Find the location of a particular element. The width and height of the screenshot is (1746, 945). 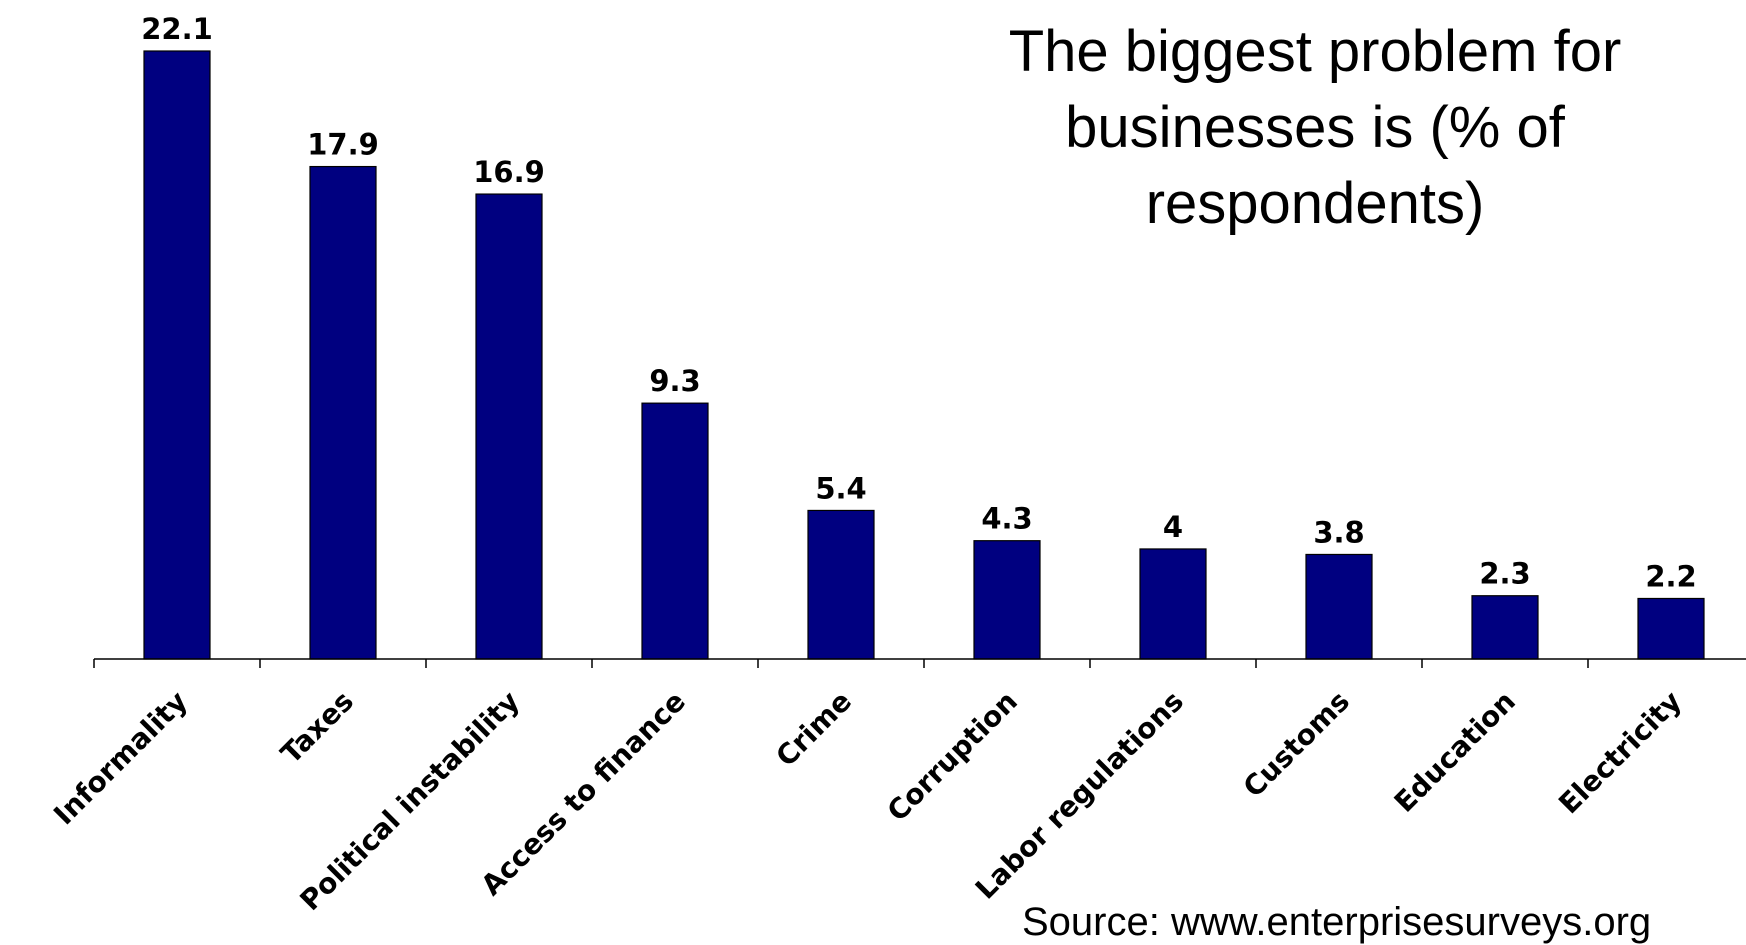

chart-title-line-2: businesses is (% of is located at coordinates (1315, 127).